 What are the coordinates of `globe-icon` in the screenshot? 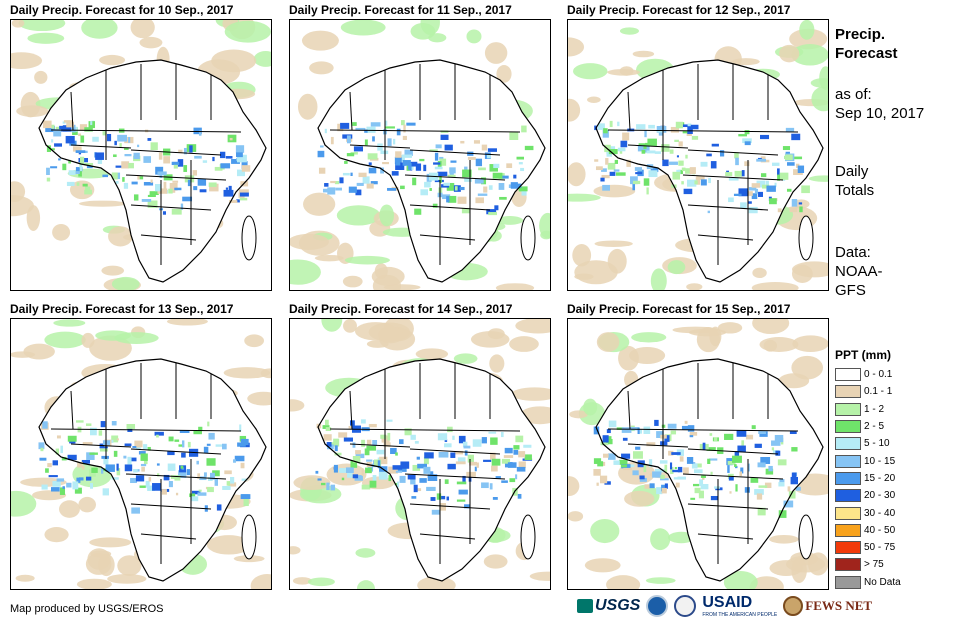 It's located at (793, 606).